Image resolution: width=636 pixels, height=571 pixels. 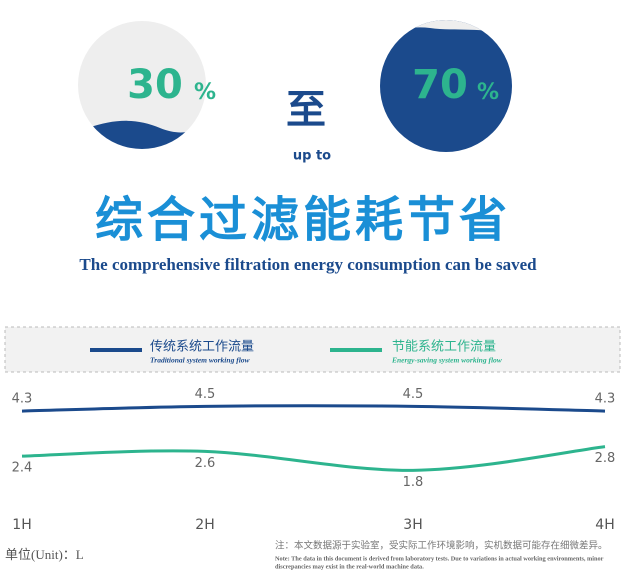 What do you see at coordinates (441, 546) in the screenshot?
I see `note: 注：本文数据源于实验室，受实际工作环境影响，实机数据可能存在细微差异。` at bounding box center [441, 546].